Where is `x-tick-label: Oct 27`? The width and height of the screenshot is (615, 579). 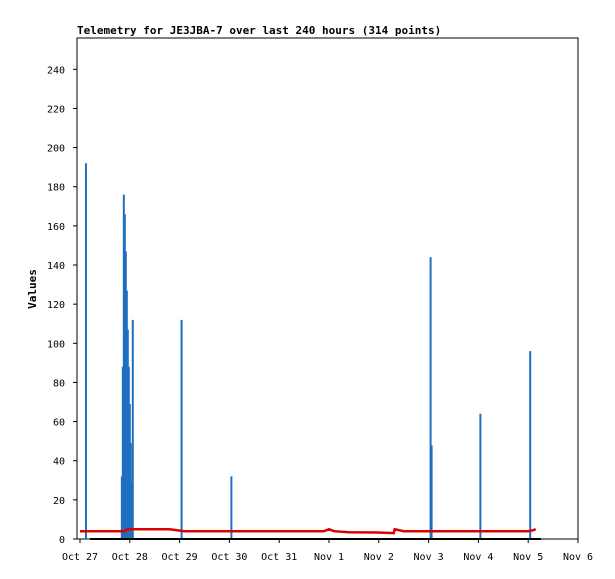
x-tick-label: Oct 27 is located at coordinates (80, 557).